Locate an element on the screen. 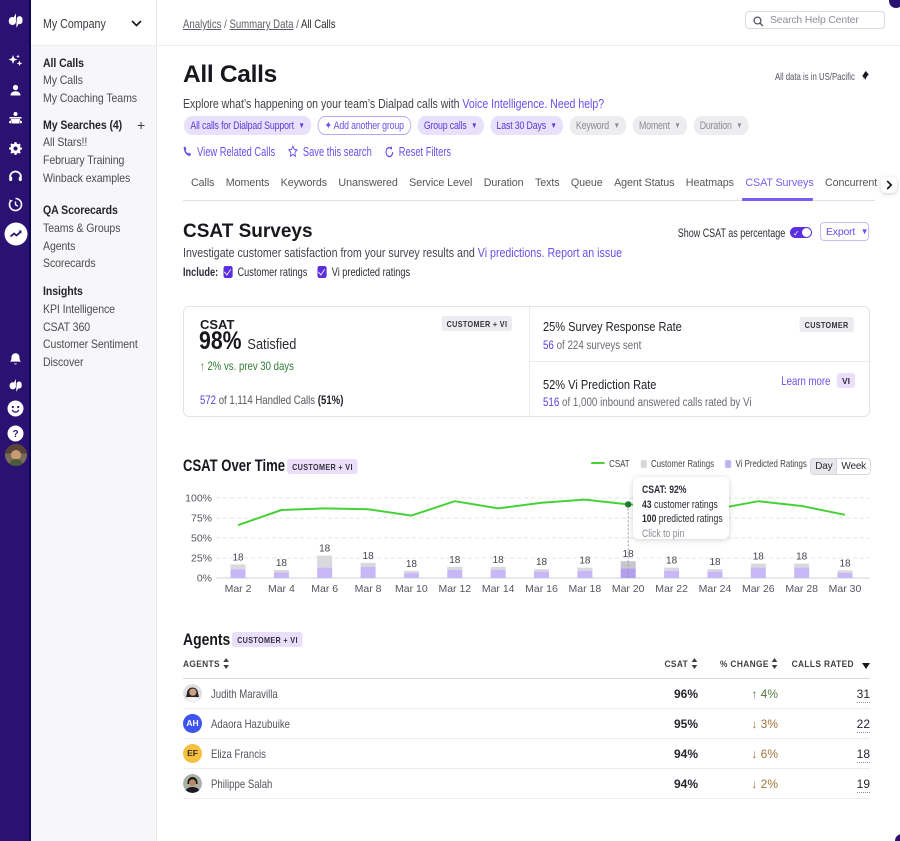  svg-text: Mar 8 is located at coordinates (368, 589).